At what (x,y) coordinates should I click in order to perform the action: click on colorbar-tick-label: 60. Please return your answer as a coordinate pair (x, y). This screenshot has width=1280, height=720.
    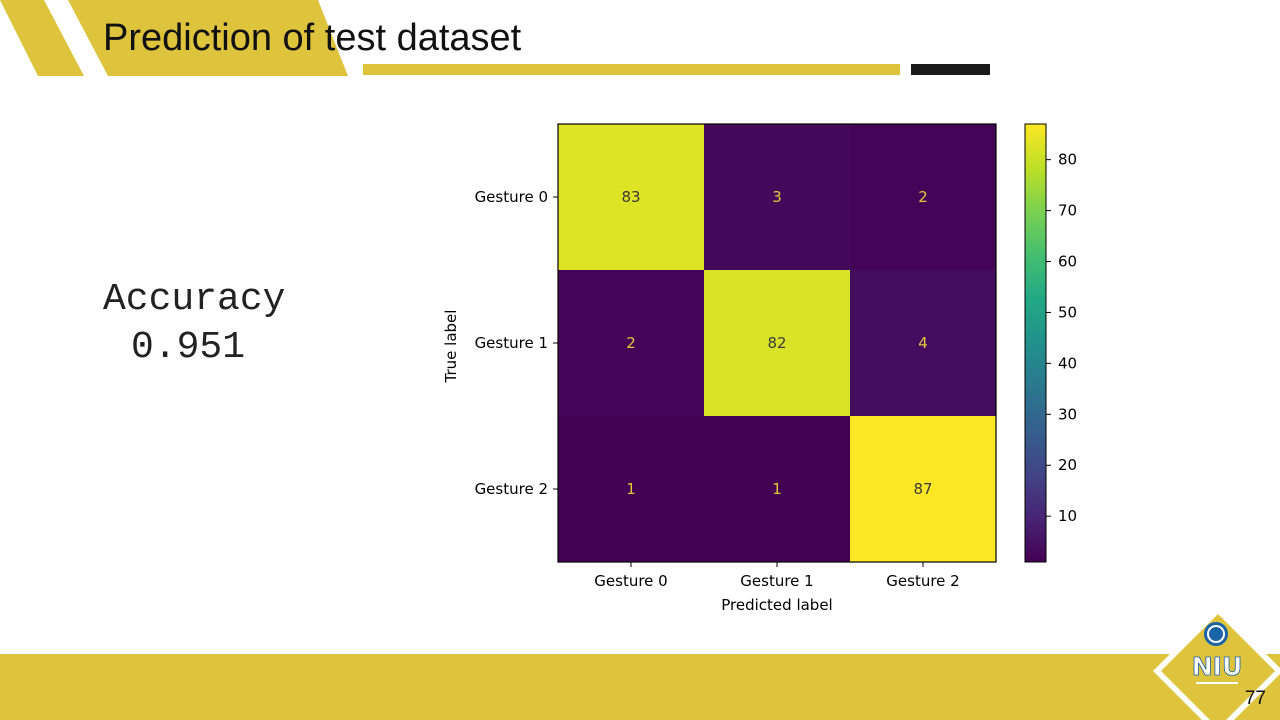
    Looking at the image, I should click on (1067, 262).